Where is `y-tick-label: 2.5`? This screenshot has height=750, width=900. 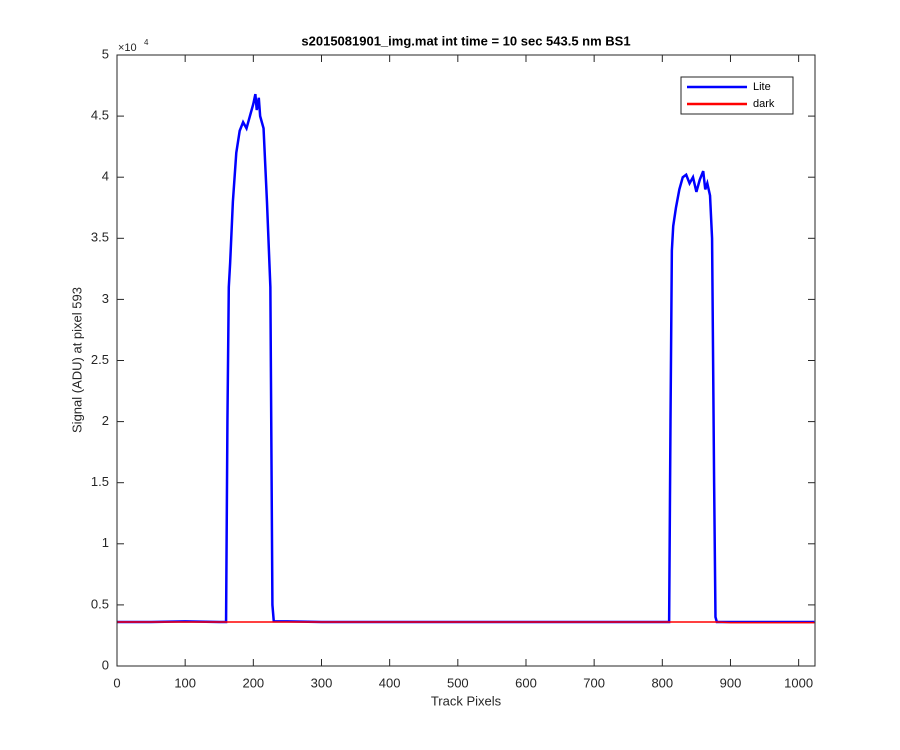 y-tick-label: 2.5 is located at coordinates (100, 359).